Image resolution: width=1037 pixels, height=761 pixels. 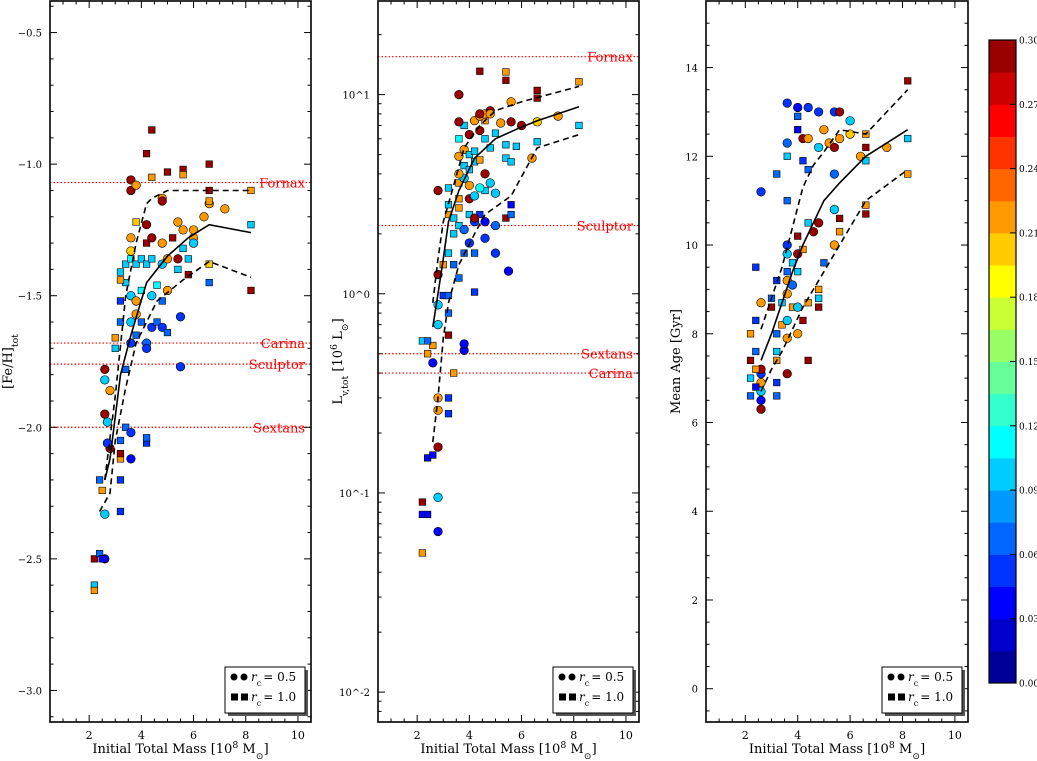 What do you see at coordinates (916, 683) in the screenshot?
I see `legend-sub: c` at bounding box center [916, 683].